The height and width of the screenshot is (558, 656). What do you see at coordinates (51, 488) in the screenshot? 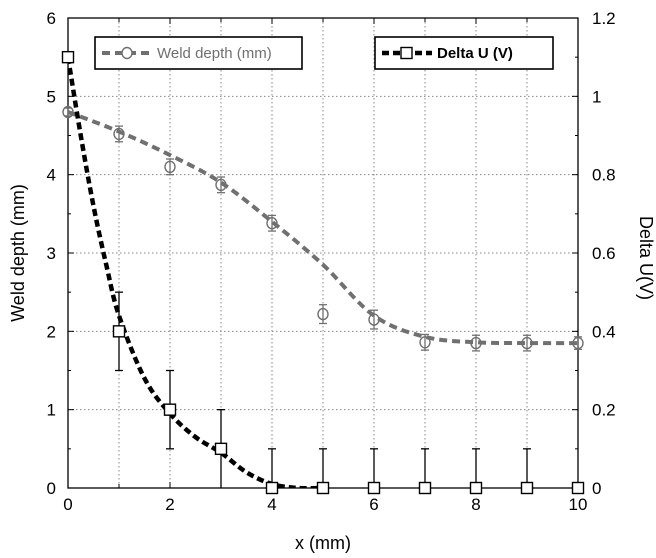
I see `y-tick-label: 0` at bounding box center [51, 488].